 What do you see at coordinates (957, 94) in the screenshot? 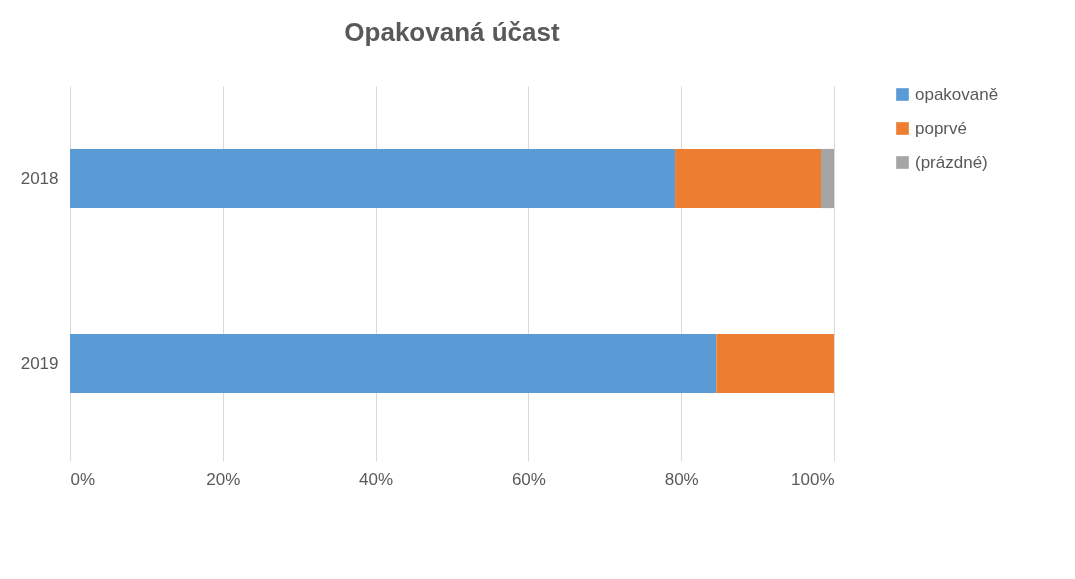
I see `legend-label: opakovaně` at bounding box center [957, 94].